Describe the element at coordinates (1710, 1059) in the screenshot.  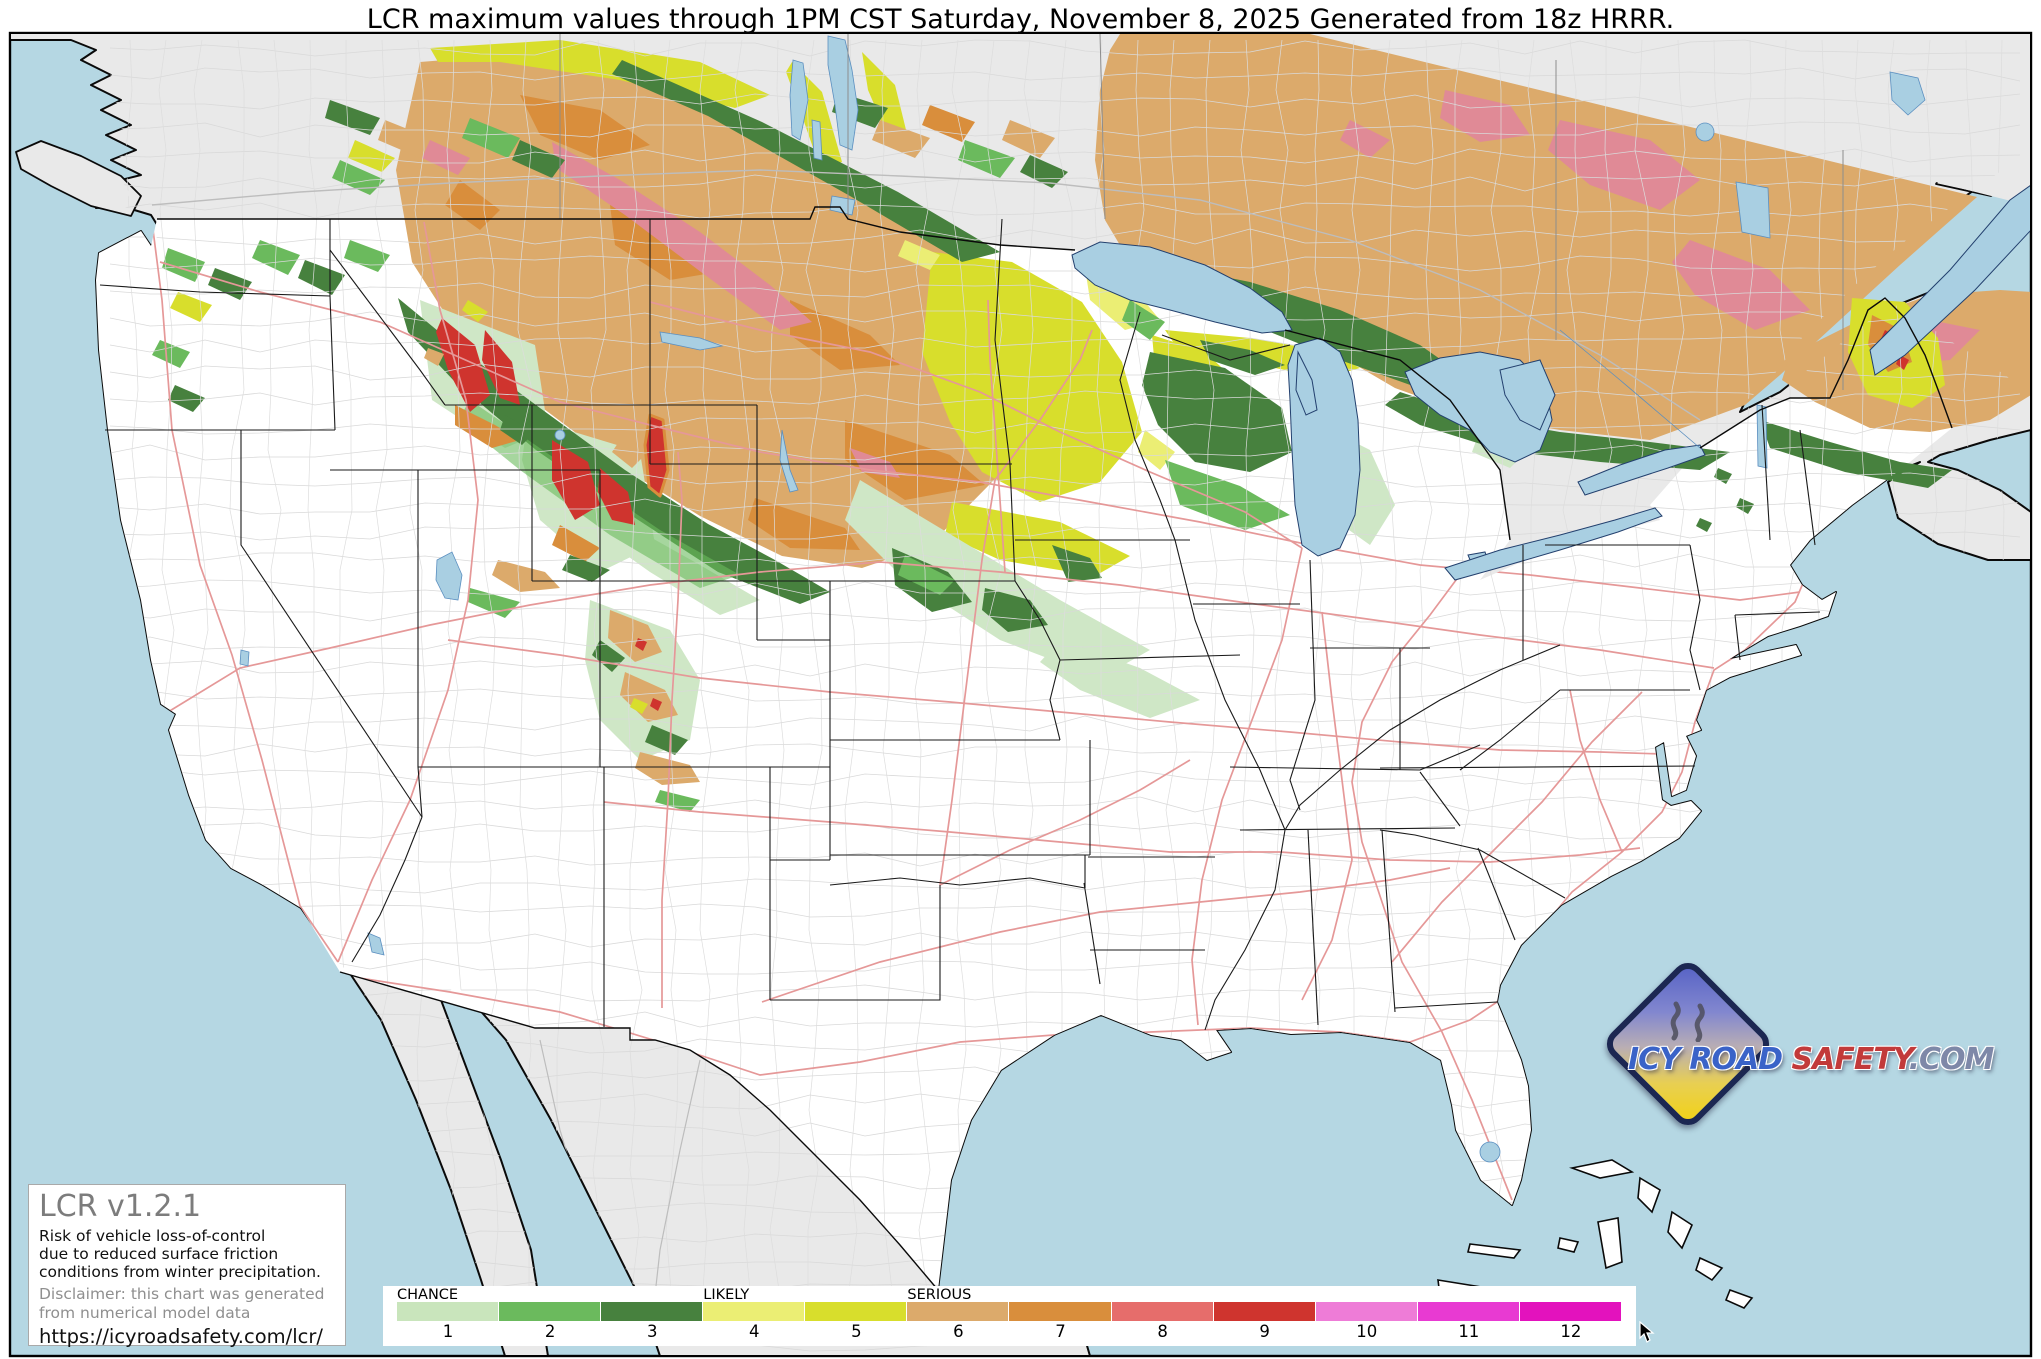
I see `logo-text-primary: ICY ROAD` at that location.